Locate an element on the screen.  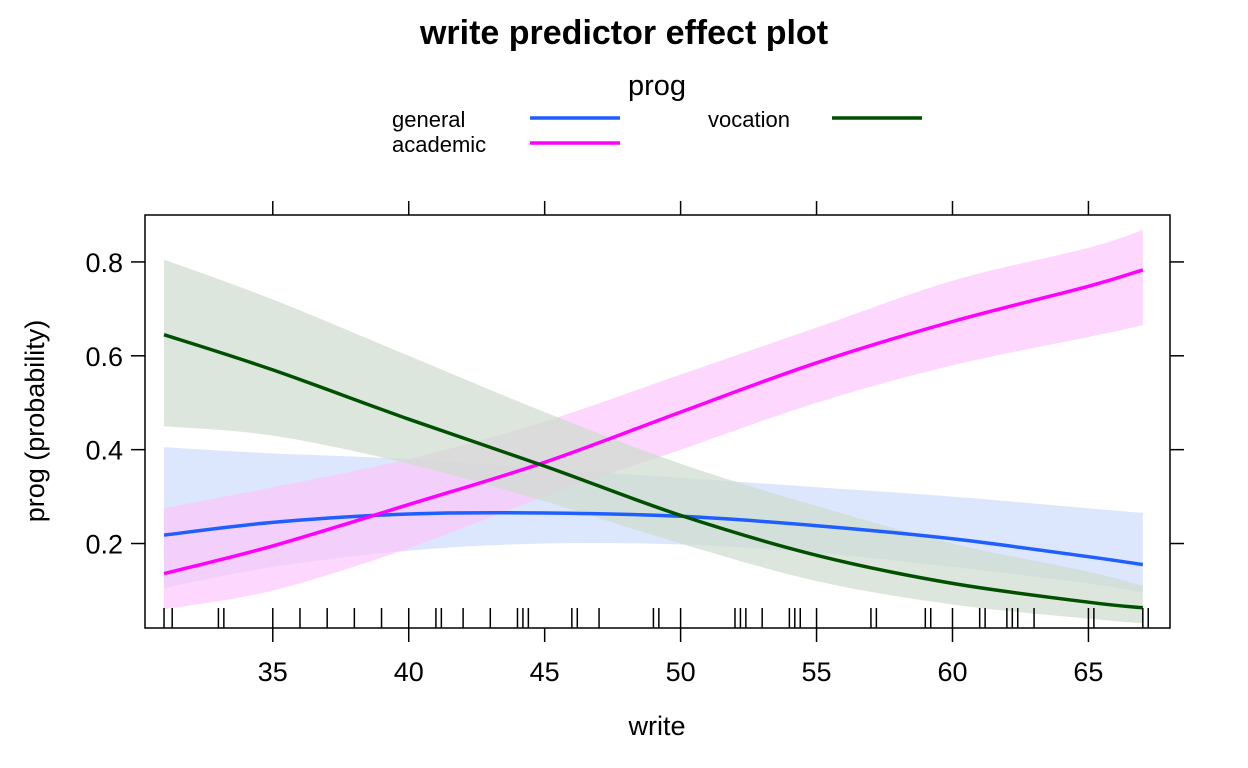
x-axis-label: write is located at coordinates (656, 726).